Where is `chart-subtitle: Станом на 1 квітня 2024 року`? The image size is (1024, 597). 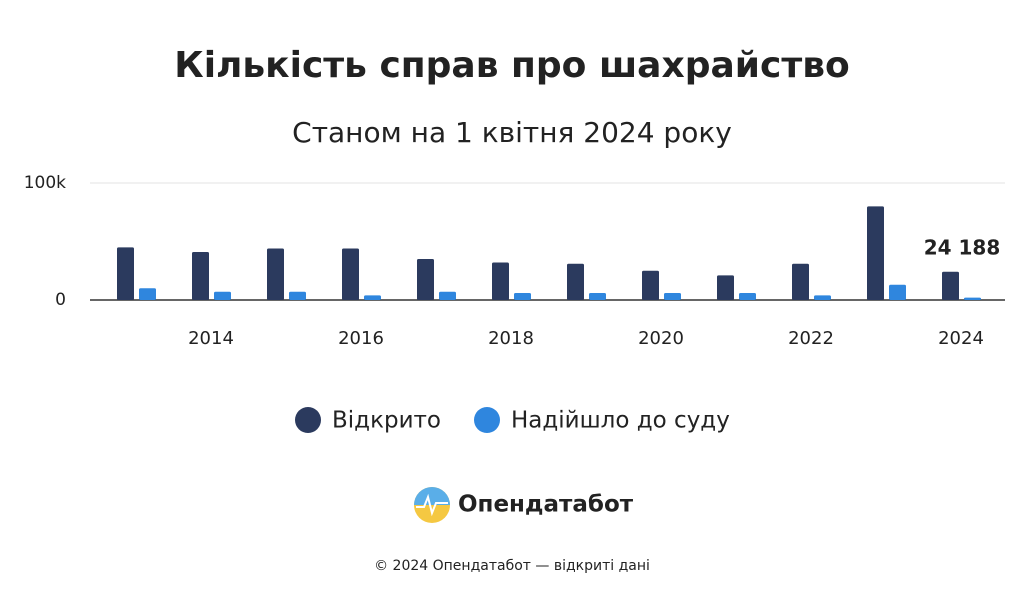 chart-subtitle: Станом на 1 квітня 2024 року is located at coordinates (512, 132).